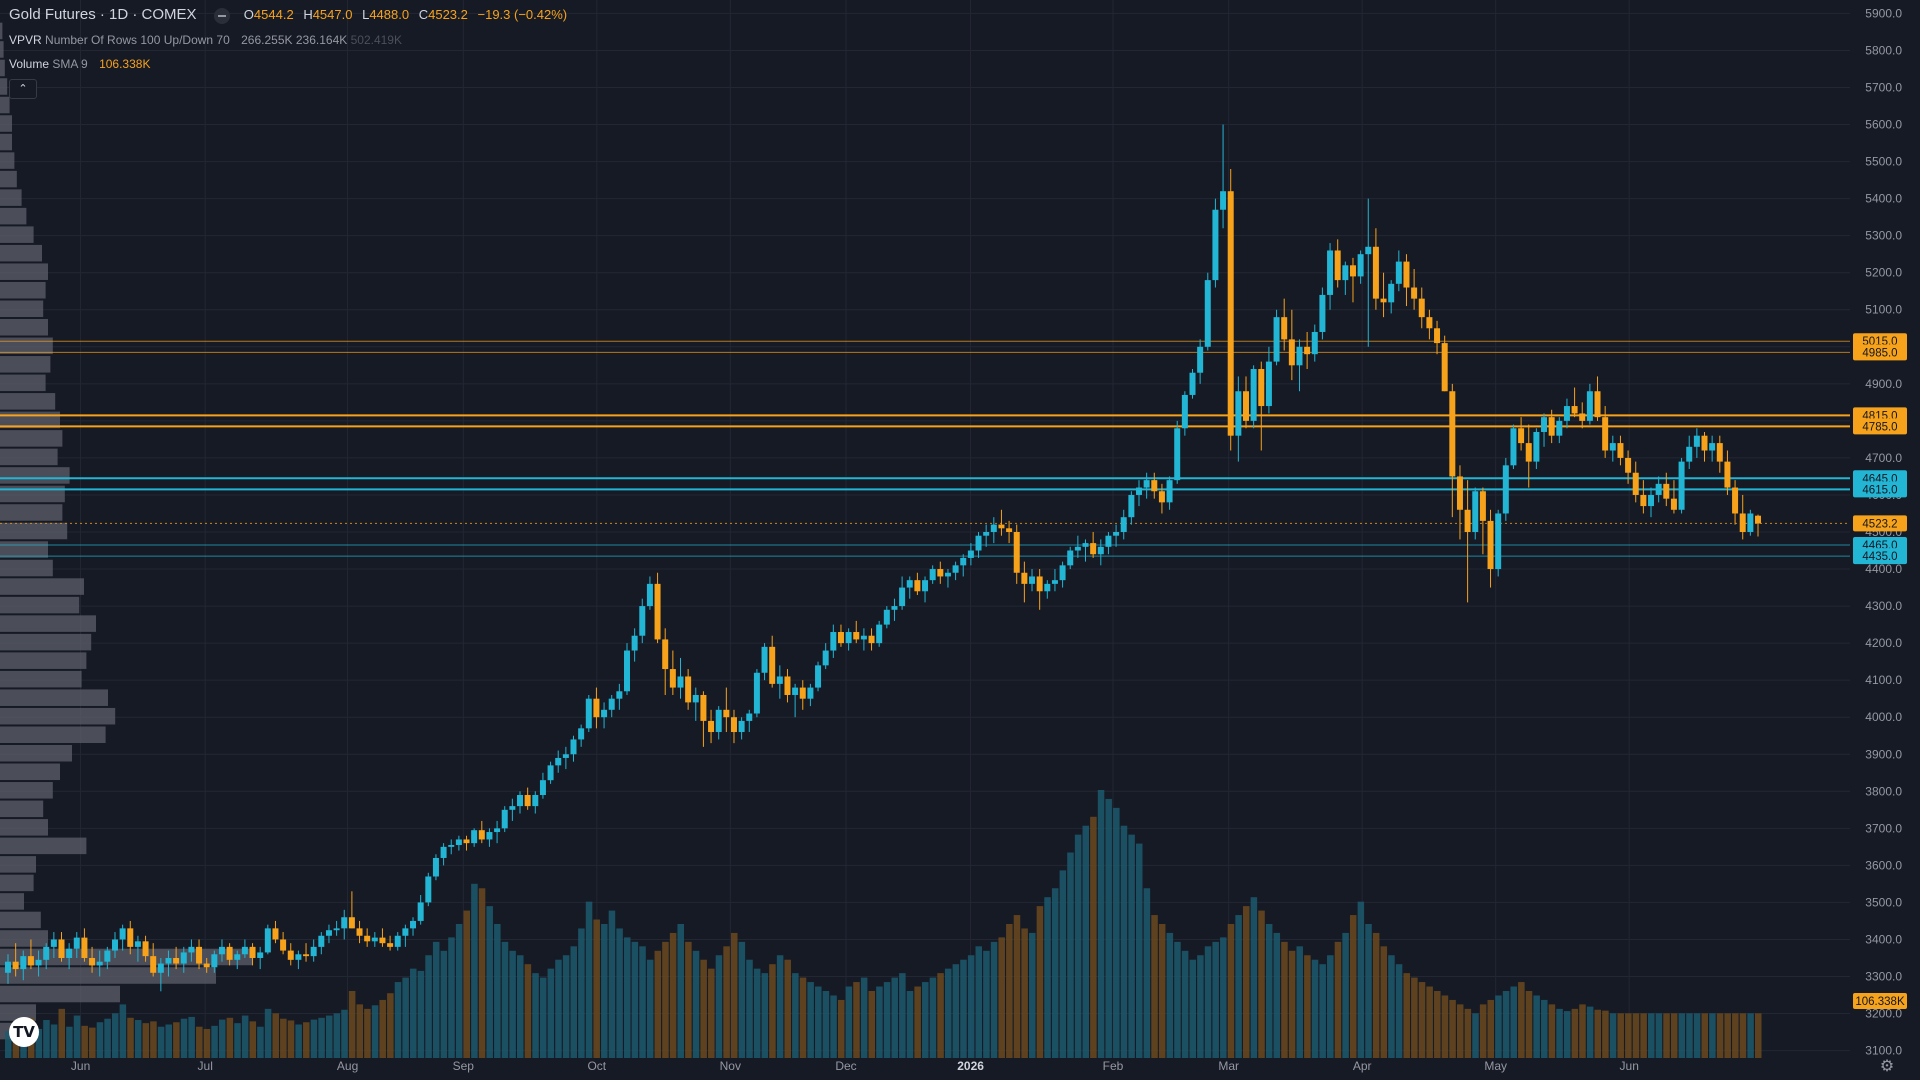 Image resolution: width=1920 pixels, height=1080 pixels. What do you see at coordinates (103, 14) in the screenshot?
I see `symbol-title: Gold Futures · 1D · COMEX` at bounding box center [103, 14].